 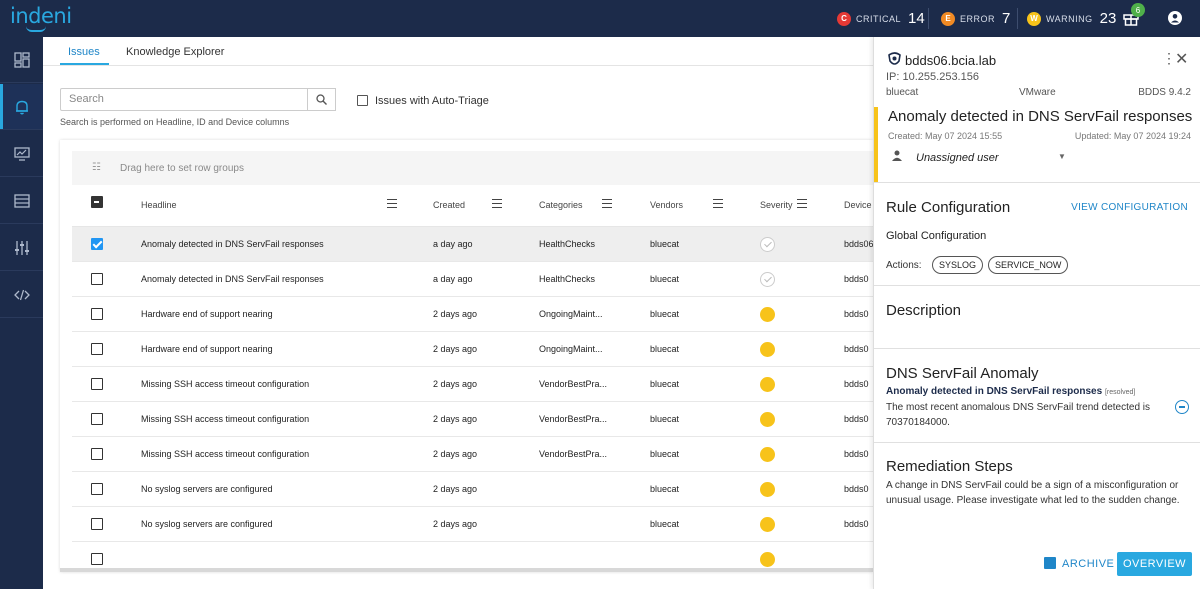 What do you see at coordinates (924, 310) in the screenshot?
I see `description-title: Description` at bounding box center [924, 310].